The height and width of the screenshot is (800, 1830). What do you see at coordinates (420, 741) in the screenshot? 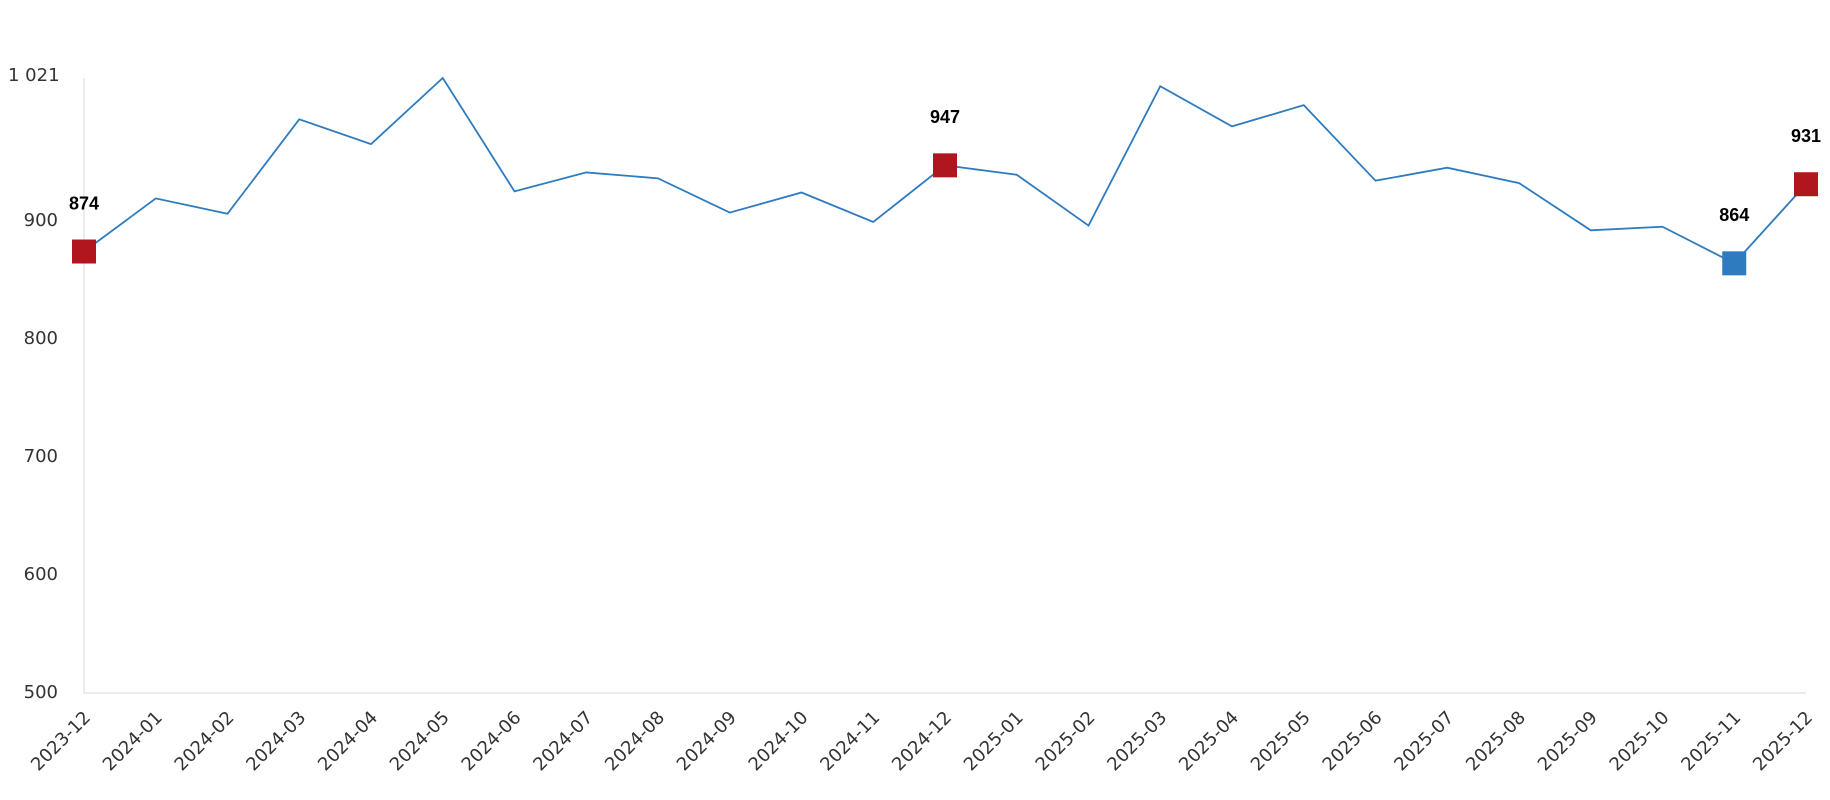
I see `x-tick-label: 2024-05` at bounding box center [420, 741].